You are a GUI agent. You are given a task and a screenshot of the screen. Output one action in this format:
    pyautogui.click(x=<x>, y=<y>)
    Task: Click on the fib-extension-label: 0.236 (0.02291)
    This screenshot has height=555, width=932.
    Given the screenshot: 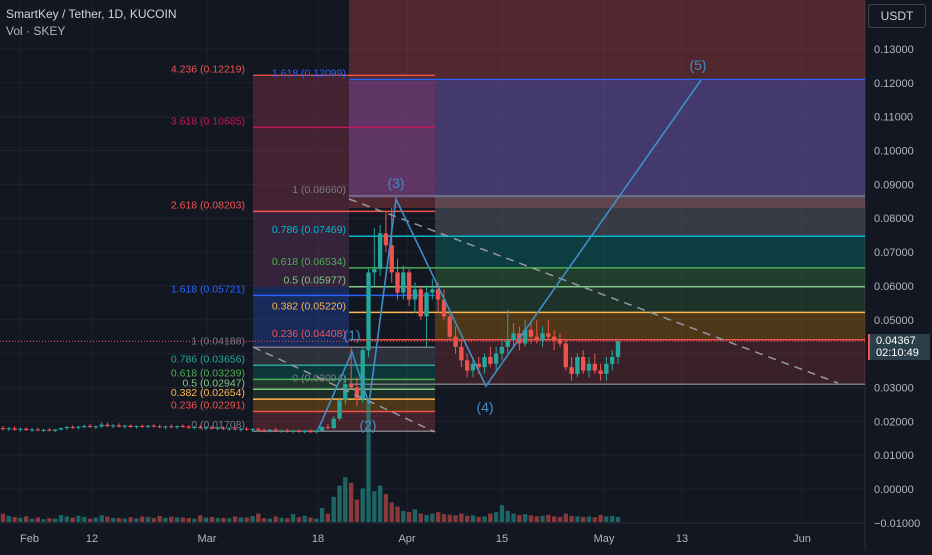 What is the action you would take?
    pyautogui.click(x=208, y=405)
    